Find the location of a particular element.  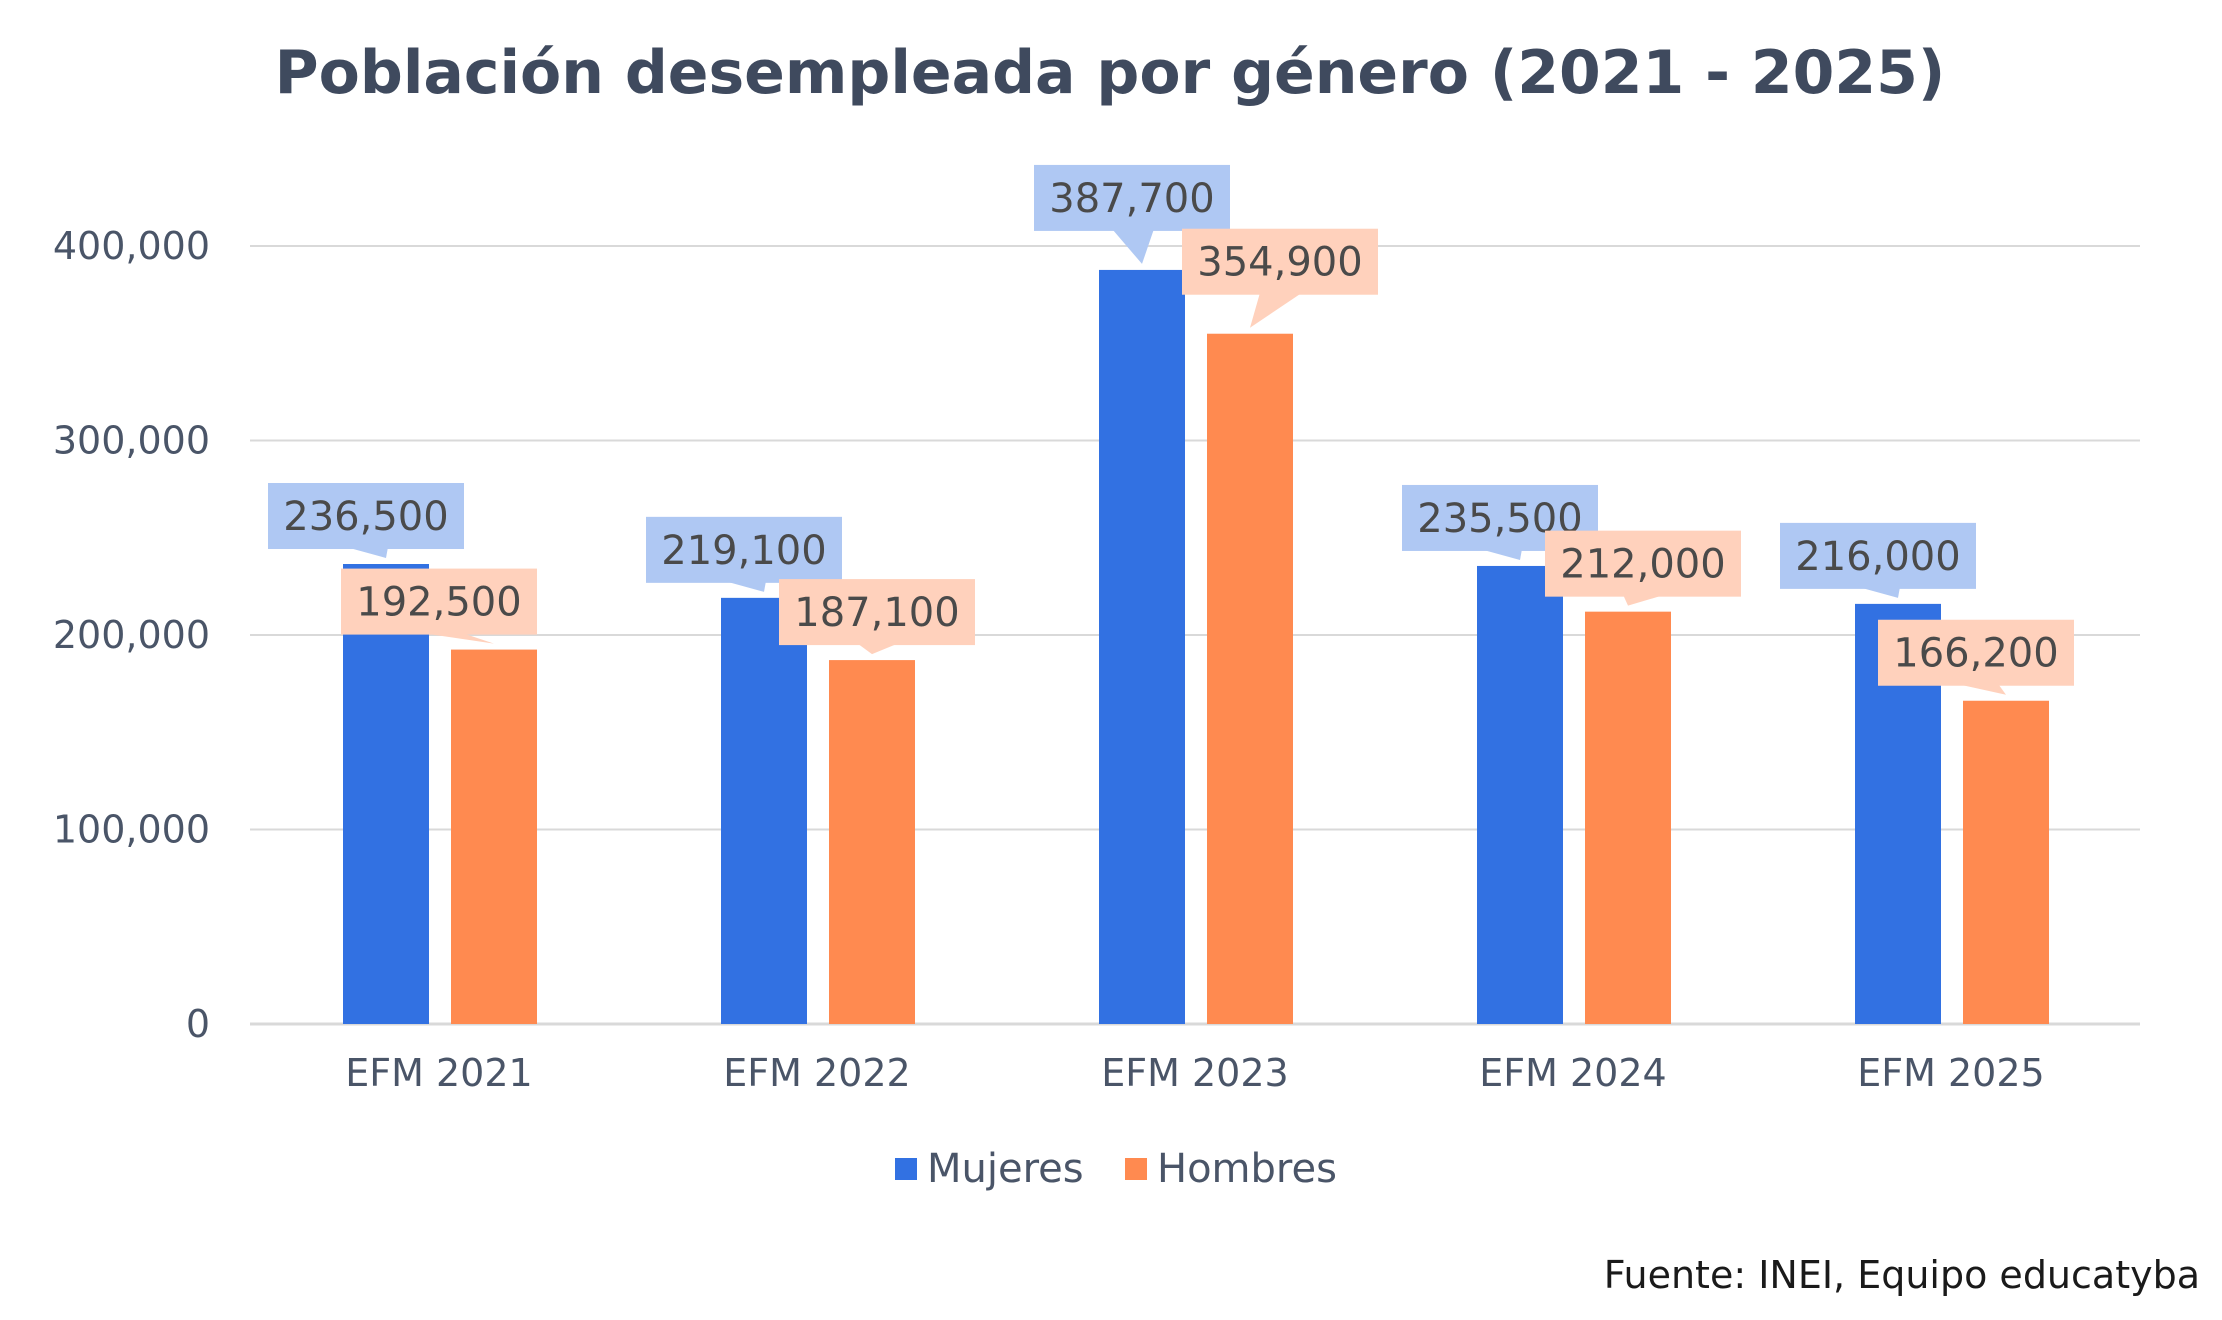

legend-label: Mujeres is located at coordinates (1005, 1169).